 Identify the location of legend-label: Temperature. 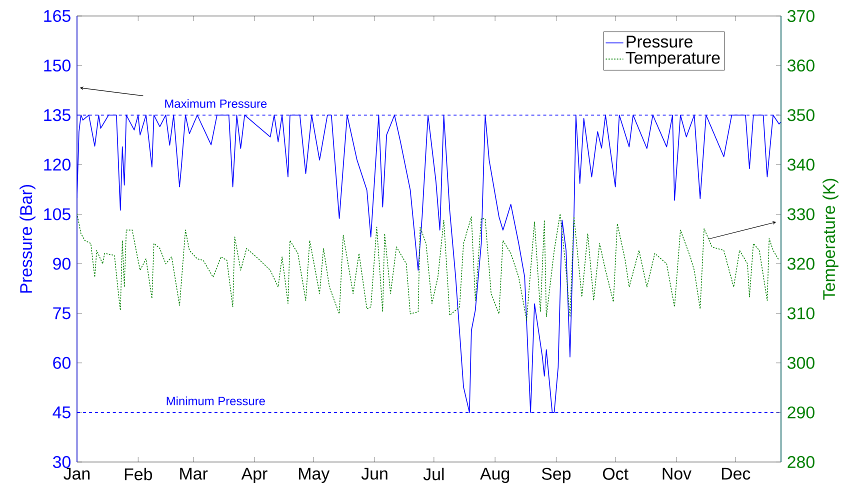
(673, 60).